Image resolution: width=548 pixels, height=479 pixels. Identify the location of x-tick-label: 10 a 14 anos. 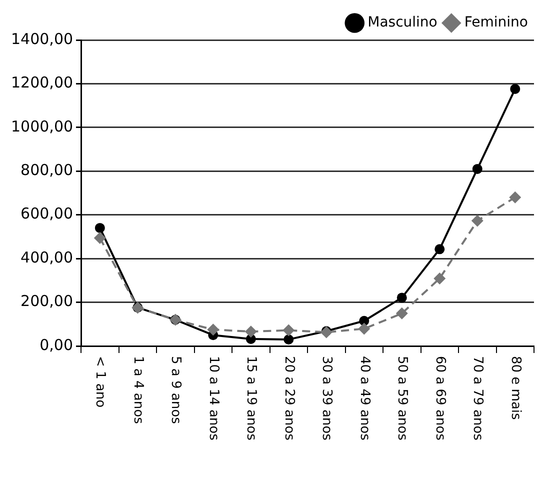
(213, 398).